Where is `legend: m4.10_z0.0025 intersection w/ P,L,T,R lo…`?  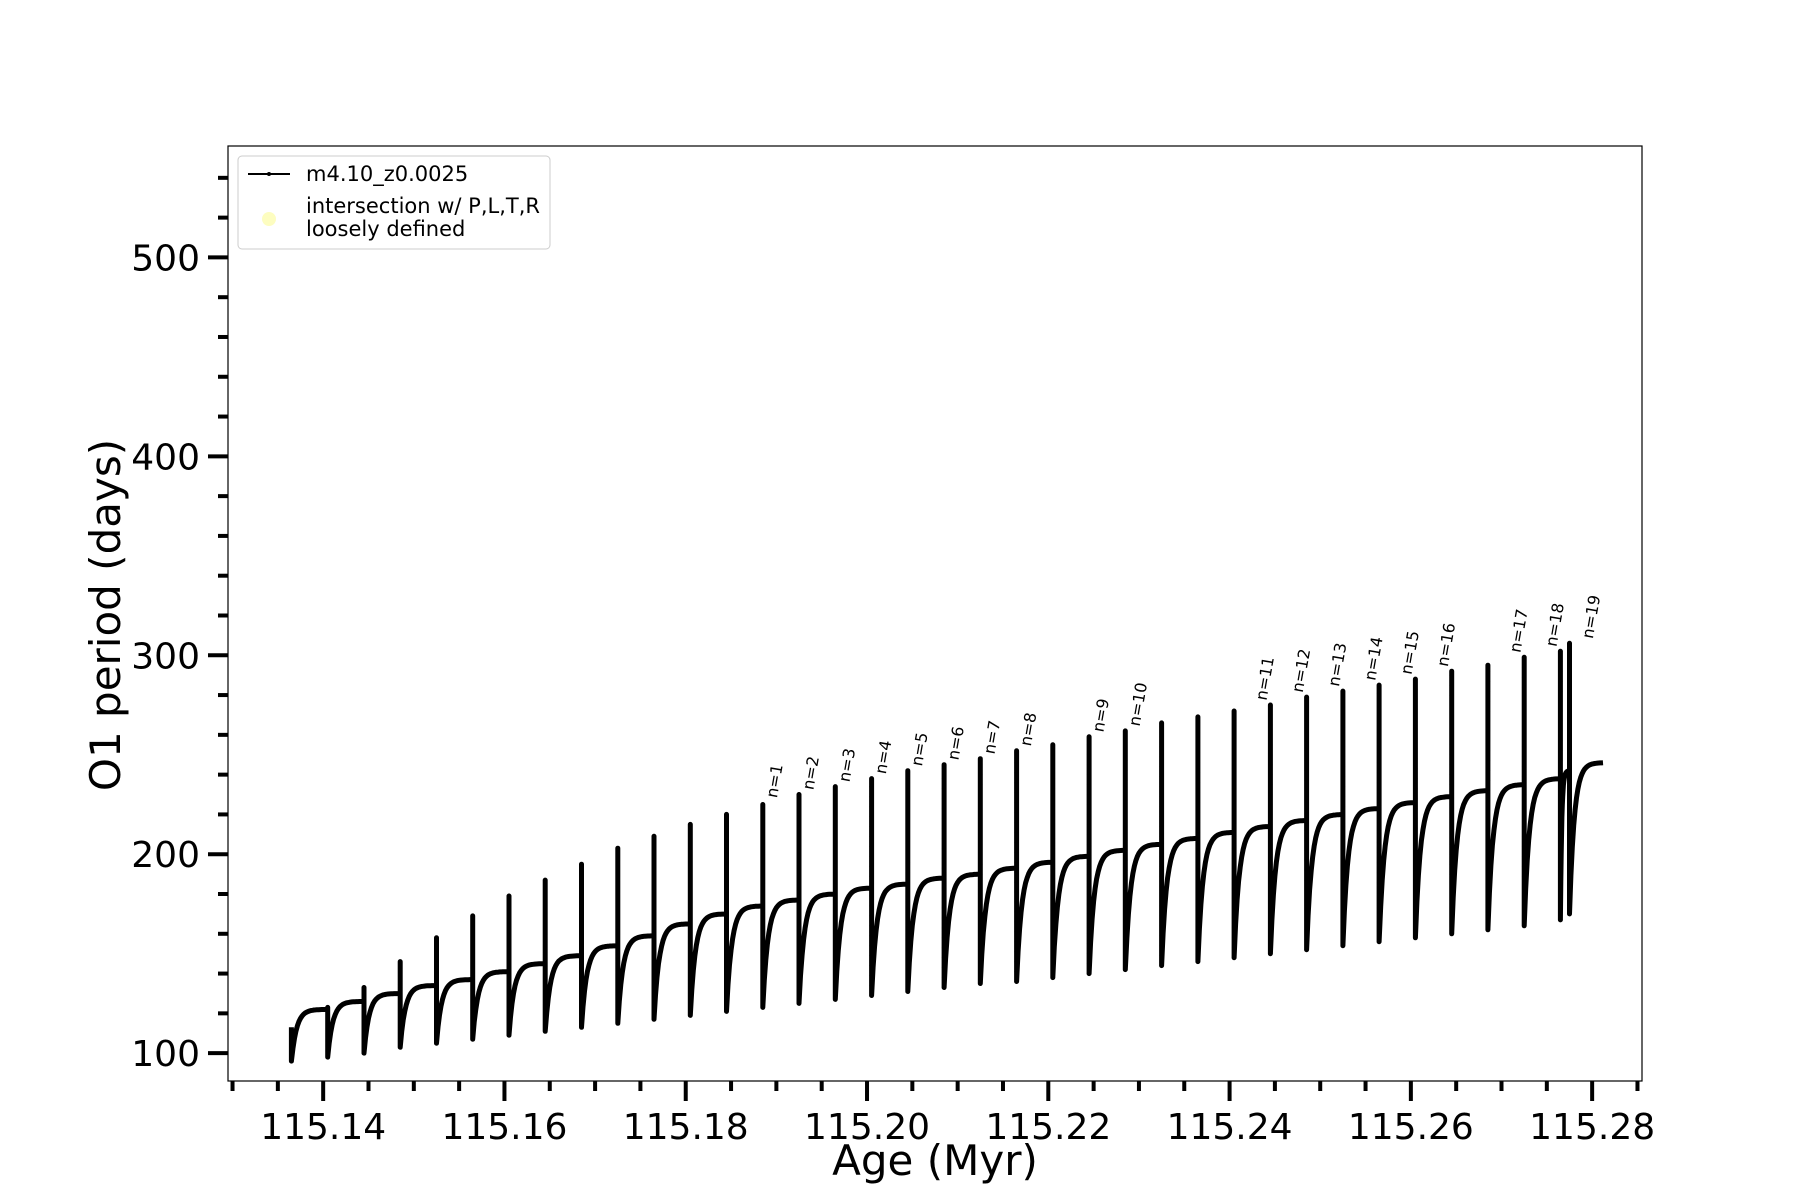
legend: m4.10_z0.0025 intersection w/ P,L,T,R lo… is located at coordinates (394, 202).